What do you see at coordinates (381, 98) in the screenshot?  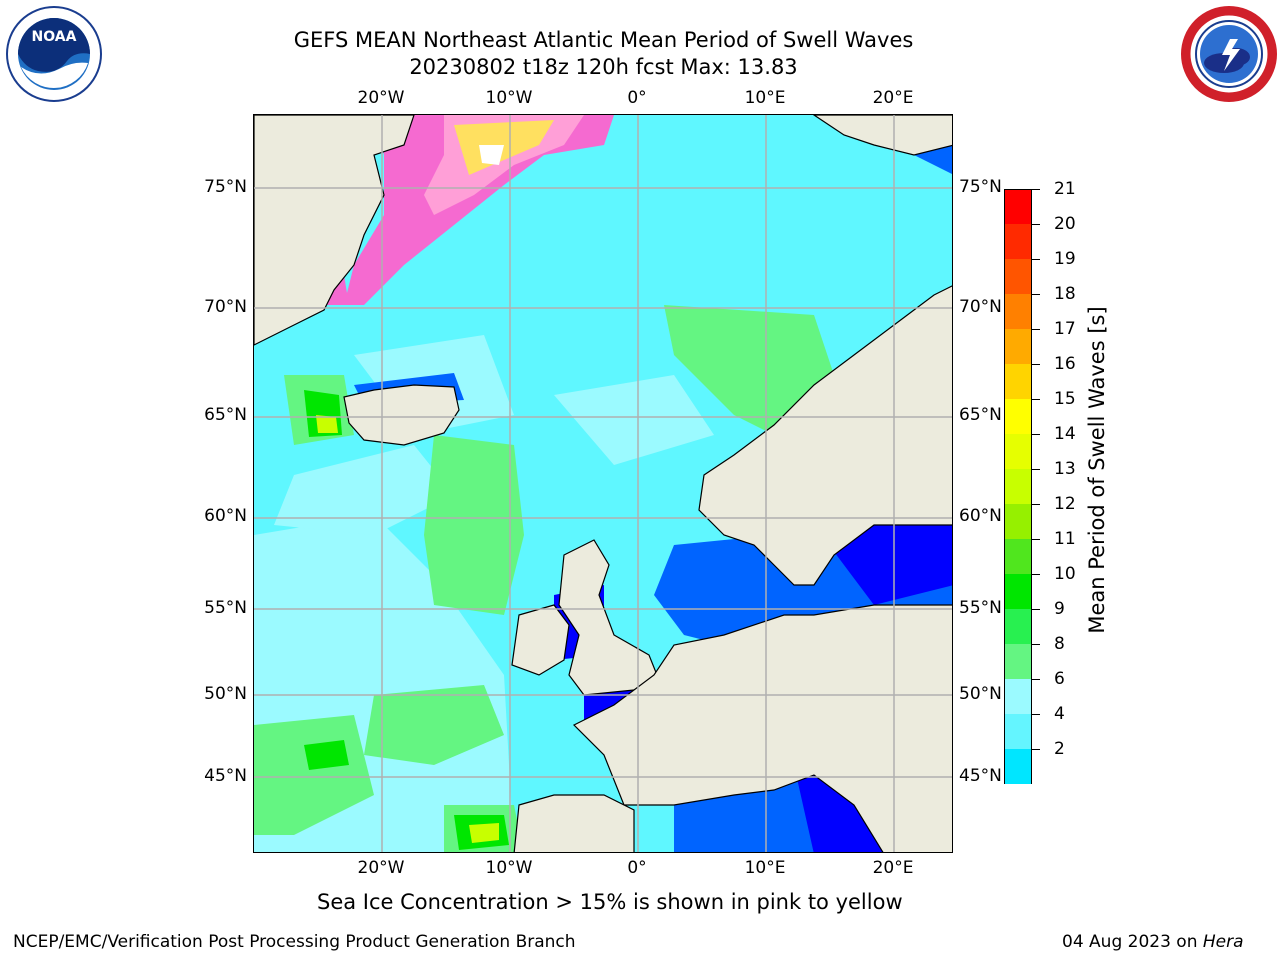 I see `lon-label-top-20w: 20°W` at bounding box center [381, 98].